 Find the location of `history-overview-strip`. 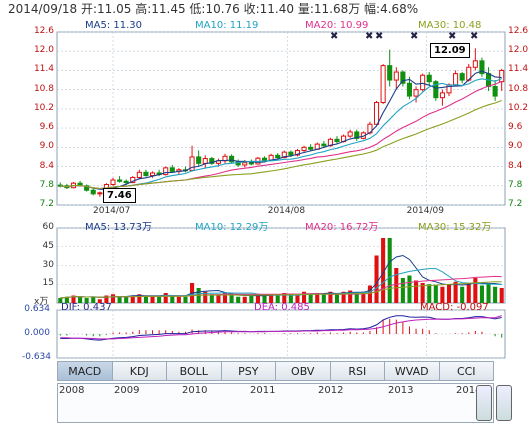

history-overview-strip is located at coordinates (275, 403).